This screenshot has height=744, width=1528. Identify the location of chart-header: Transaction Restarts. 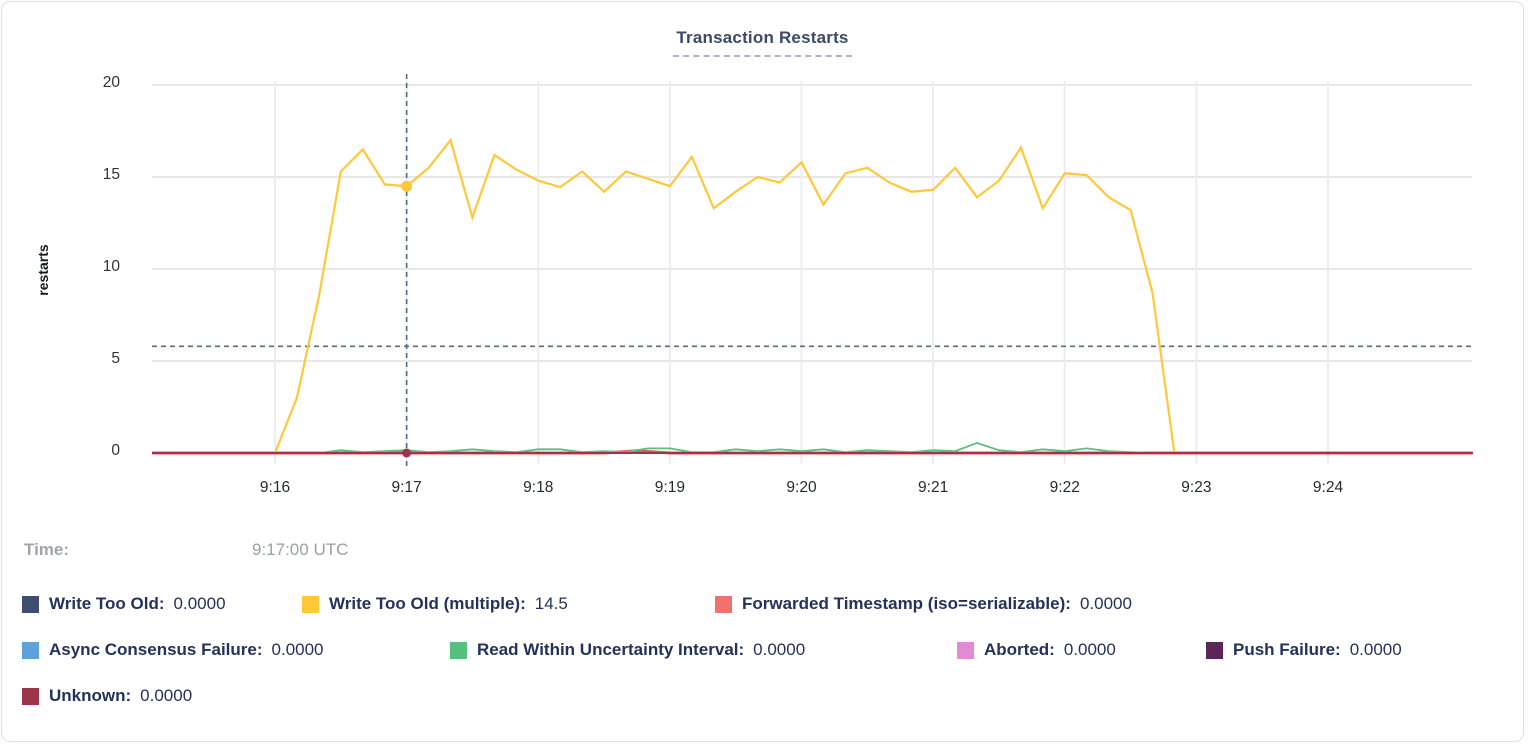
(762, 42).